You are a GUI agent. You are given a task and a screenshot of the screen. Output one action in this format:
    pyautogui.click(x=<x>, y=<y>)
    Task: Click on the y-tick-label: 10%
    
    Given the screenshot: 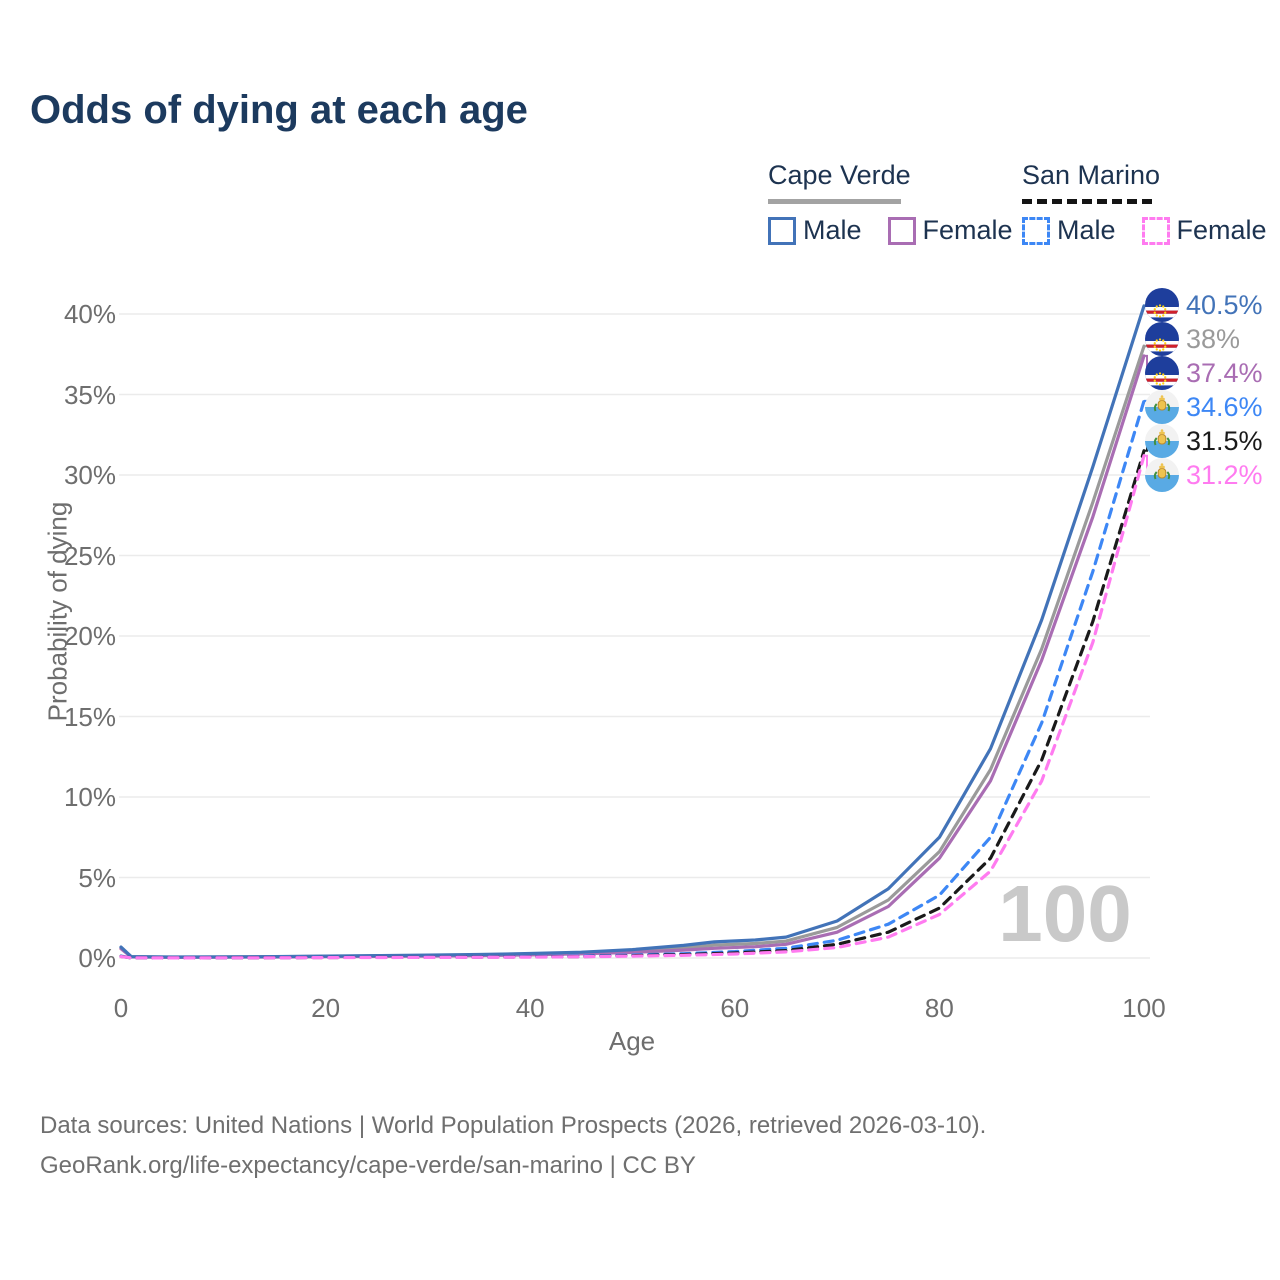 What is the action you would take?
    pyautogui.click(x=89, y=797)
    